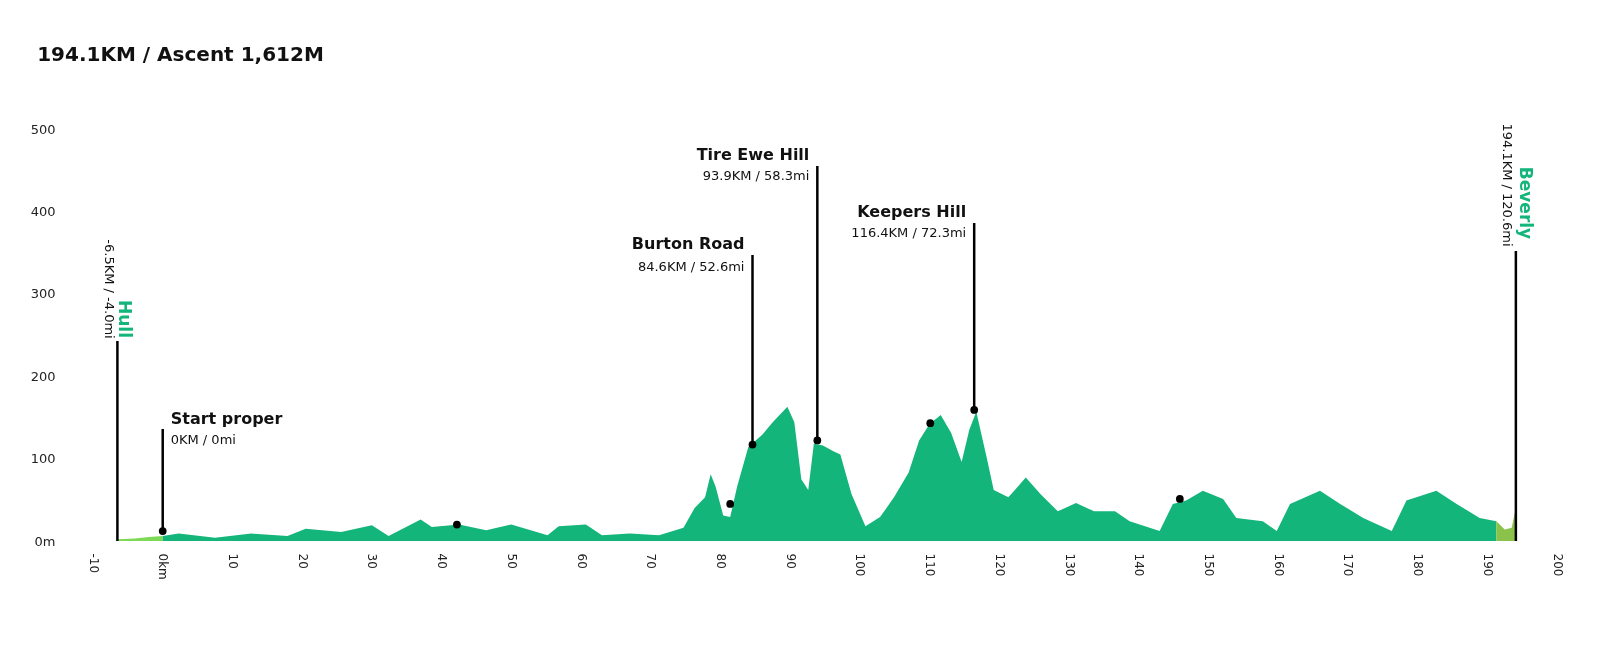  Describe the element at coordinates (1348, 565) in the screenshot. I see `x-tick-label: 170` at that location.